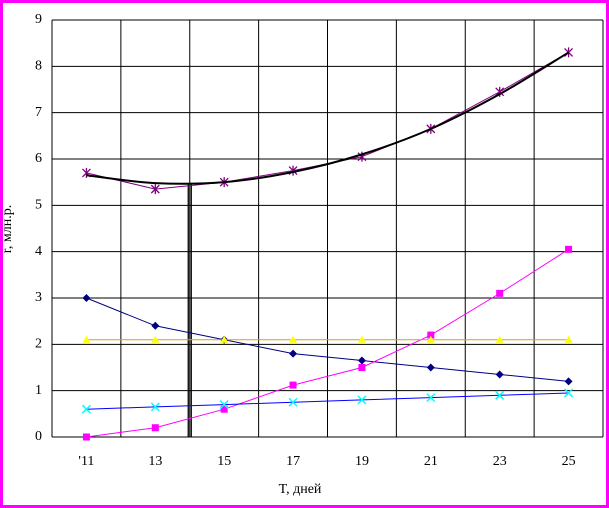 Image resolution: width=609 pixels, height=508 pixels. Describe the element at coordinates (38, 344) in the screenshot. I see `y-tick-label: 2` at that location.